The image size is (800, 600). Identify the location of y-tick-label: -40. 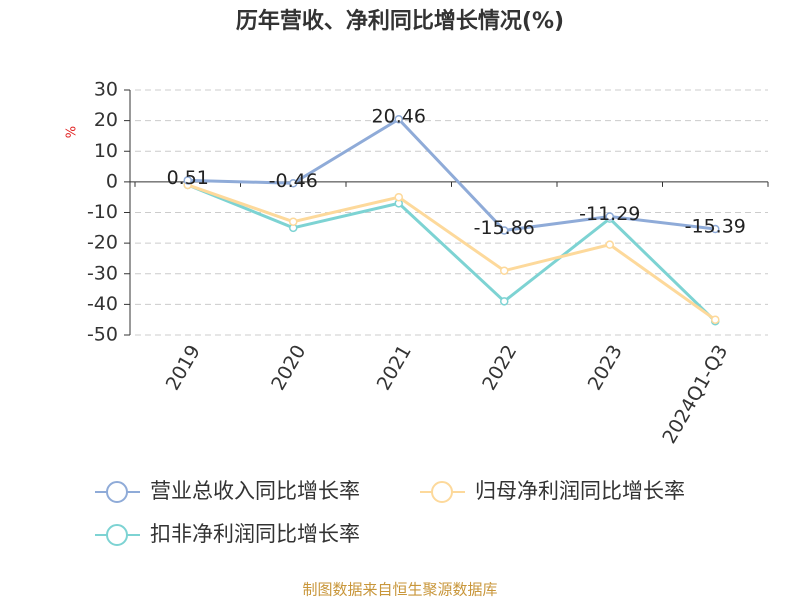
(102, 304).